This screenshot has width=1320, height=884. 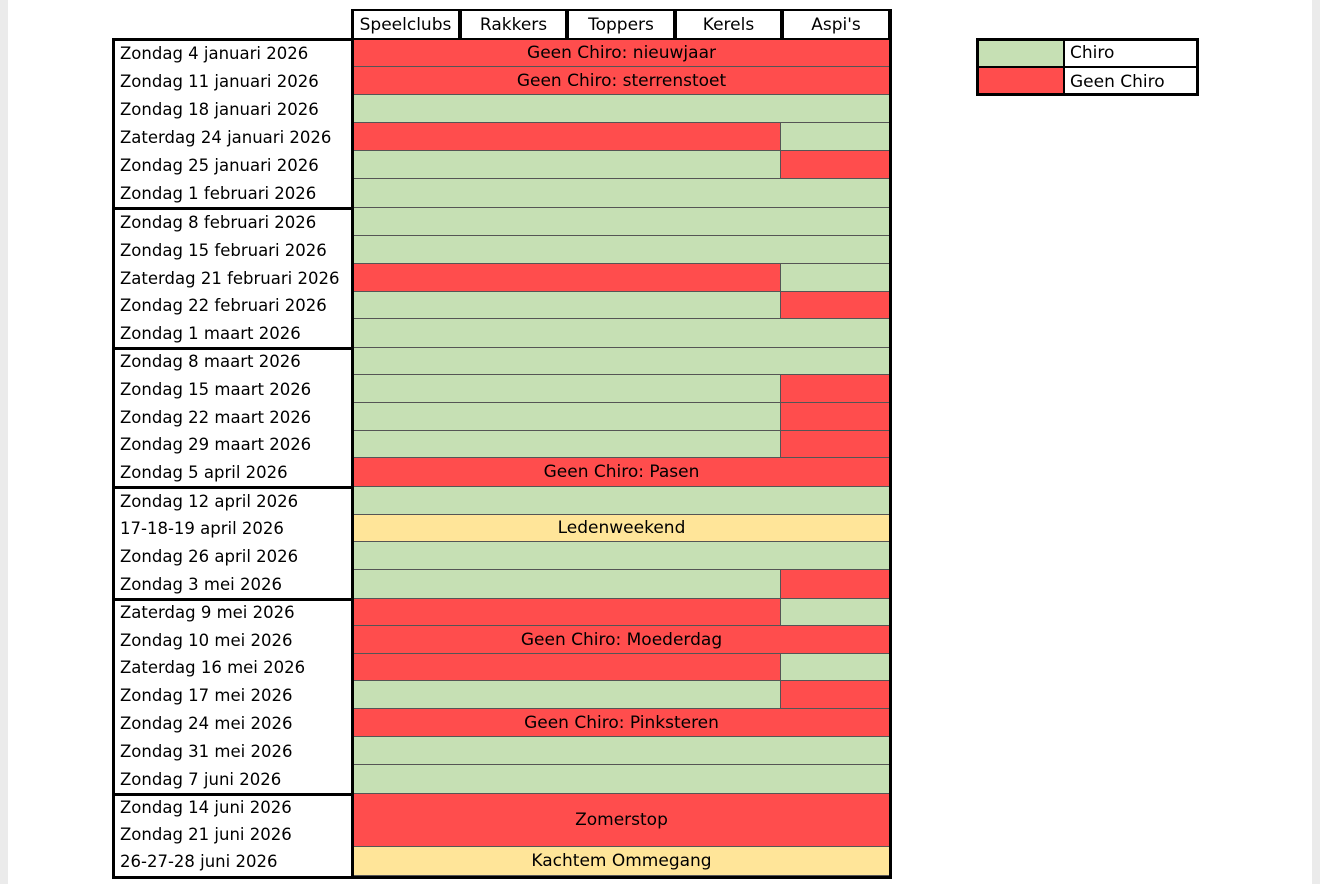 I want to click on group-header: Kerels, so click(x=728, y=24).